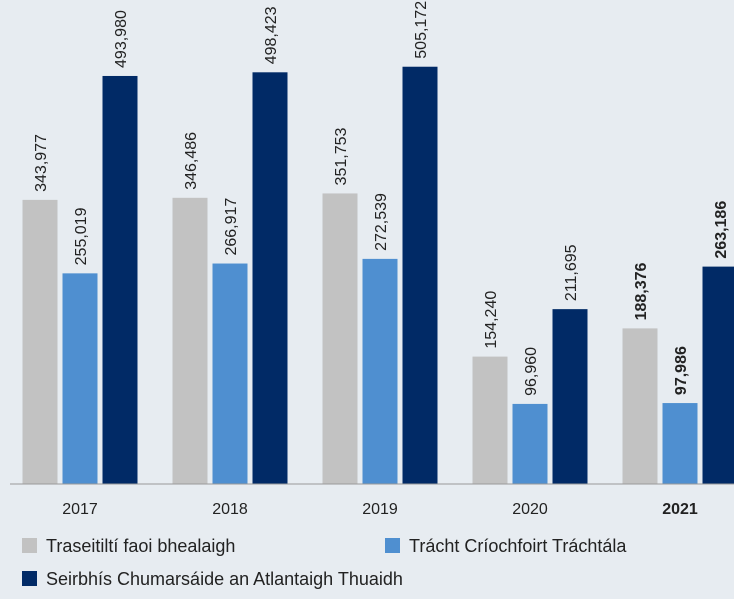 Image resolution: width=734 pixels, height=599 pixels. I want to click on legend-label: Traseitiltí faoi bhealaigh, so click(140, 546).